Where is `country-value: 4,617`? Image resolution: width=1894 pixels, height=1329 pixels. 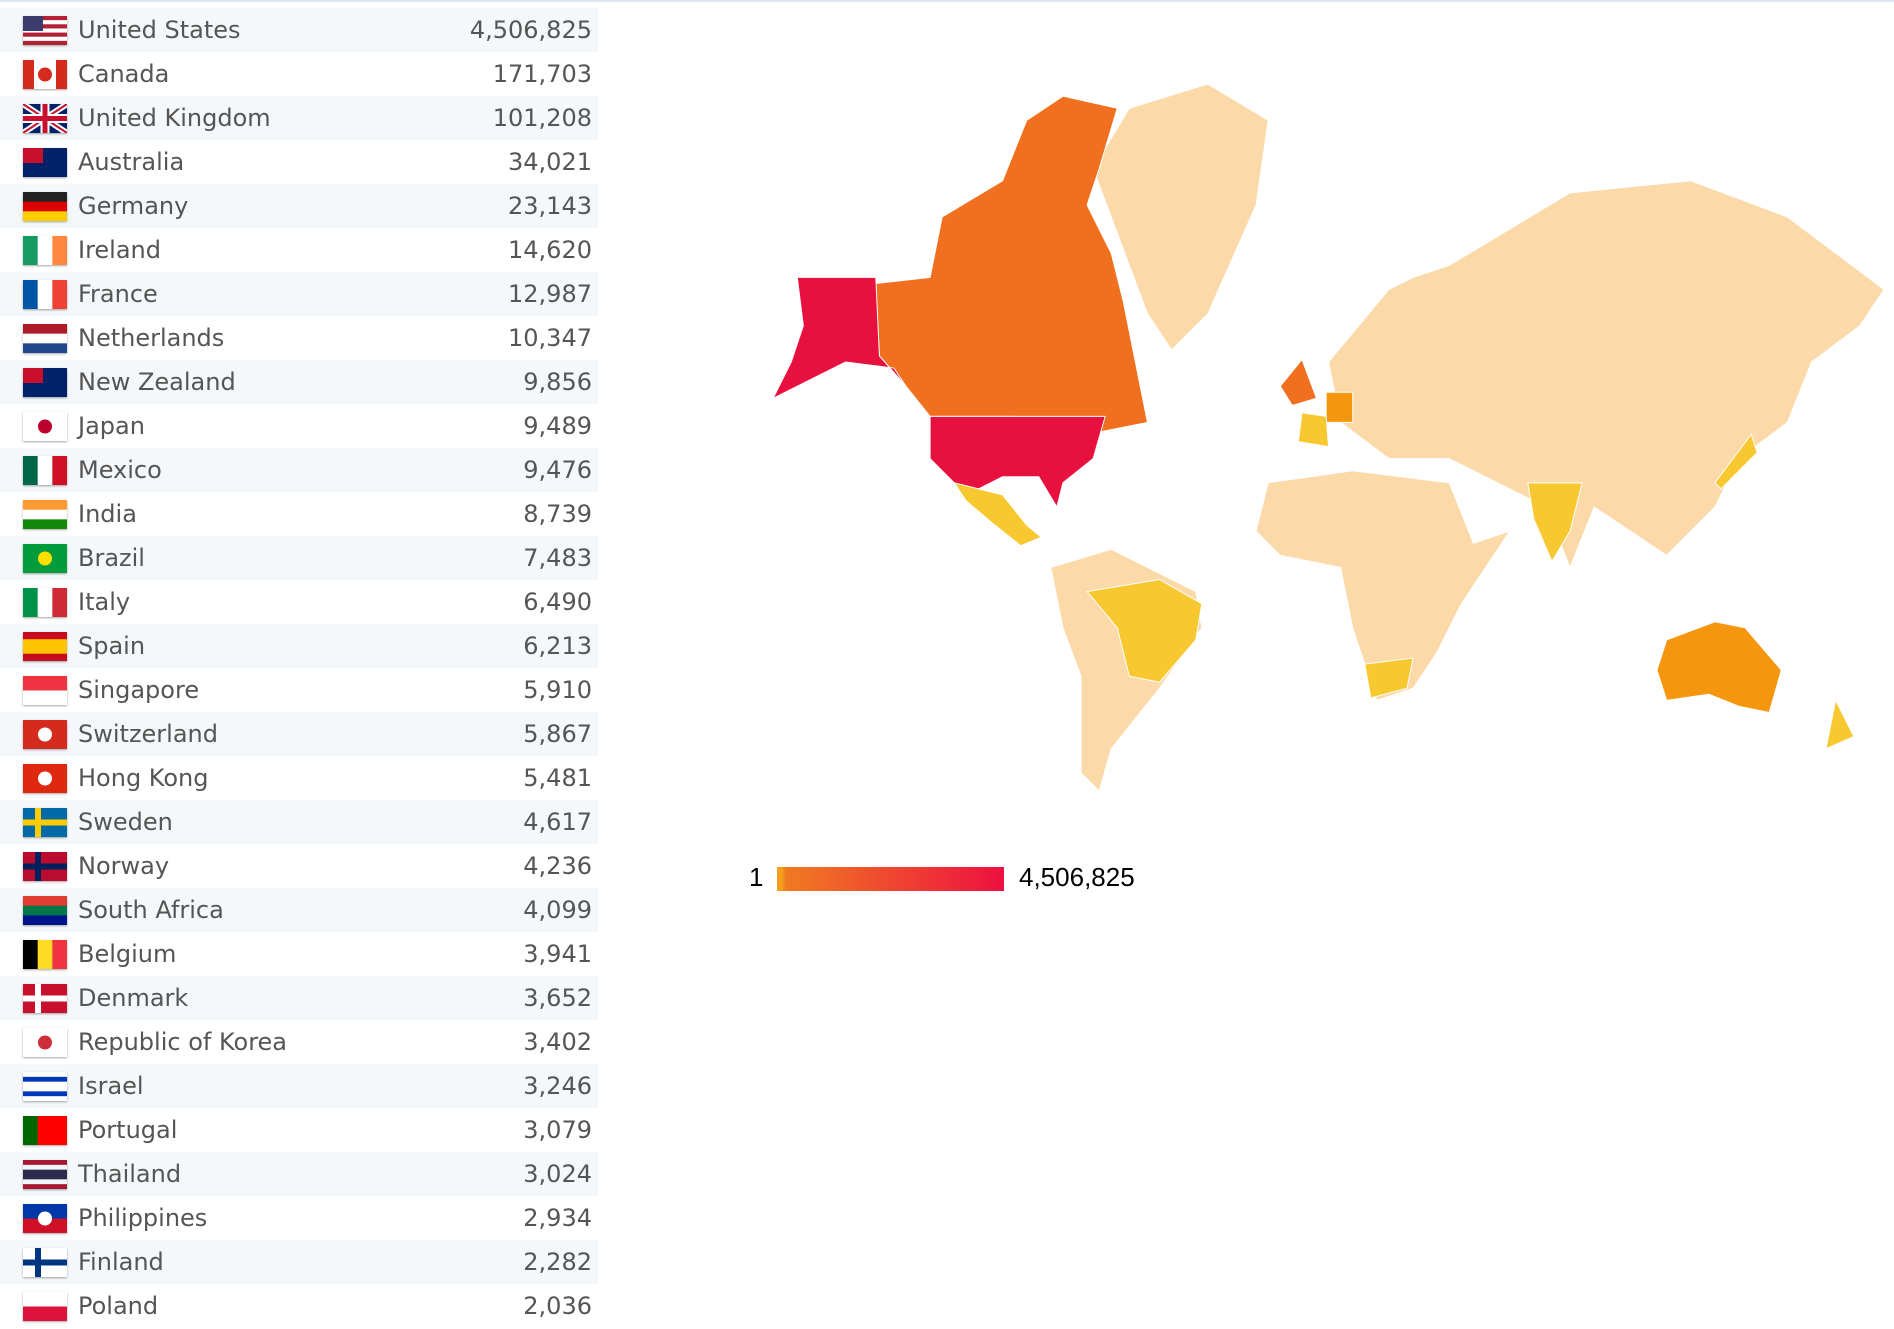 country-value: 4,617 is located at coordinates (557, 822).